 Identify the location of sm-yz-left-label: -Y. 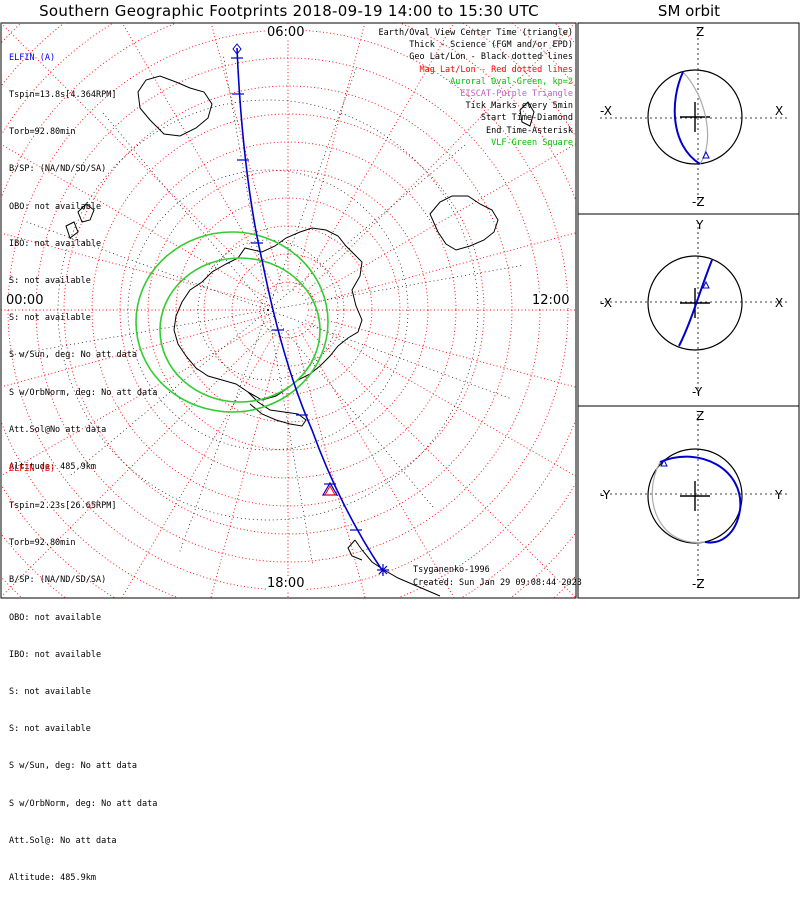
(605, 495).